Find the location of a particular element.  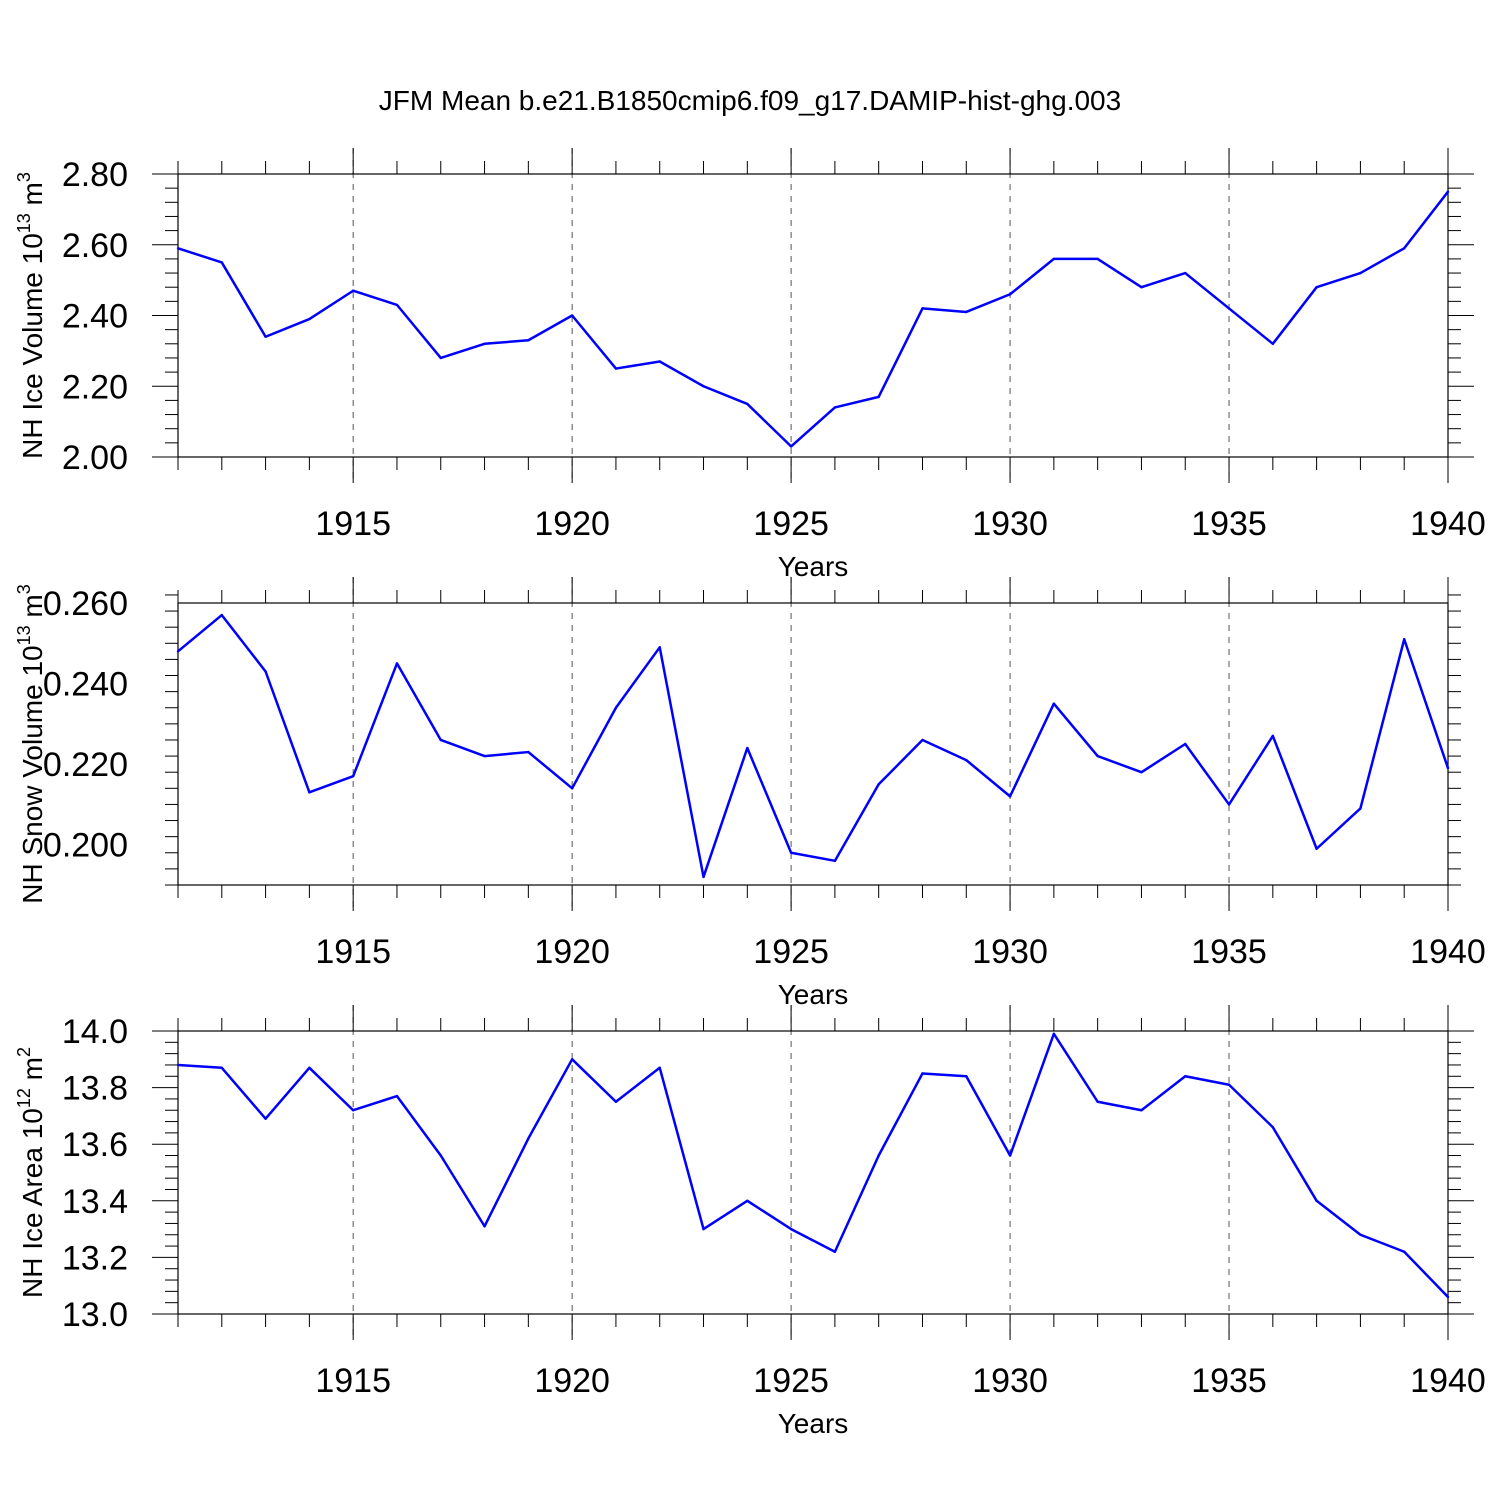

chart-2-point-1927 is located at coordinates (878, 784).